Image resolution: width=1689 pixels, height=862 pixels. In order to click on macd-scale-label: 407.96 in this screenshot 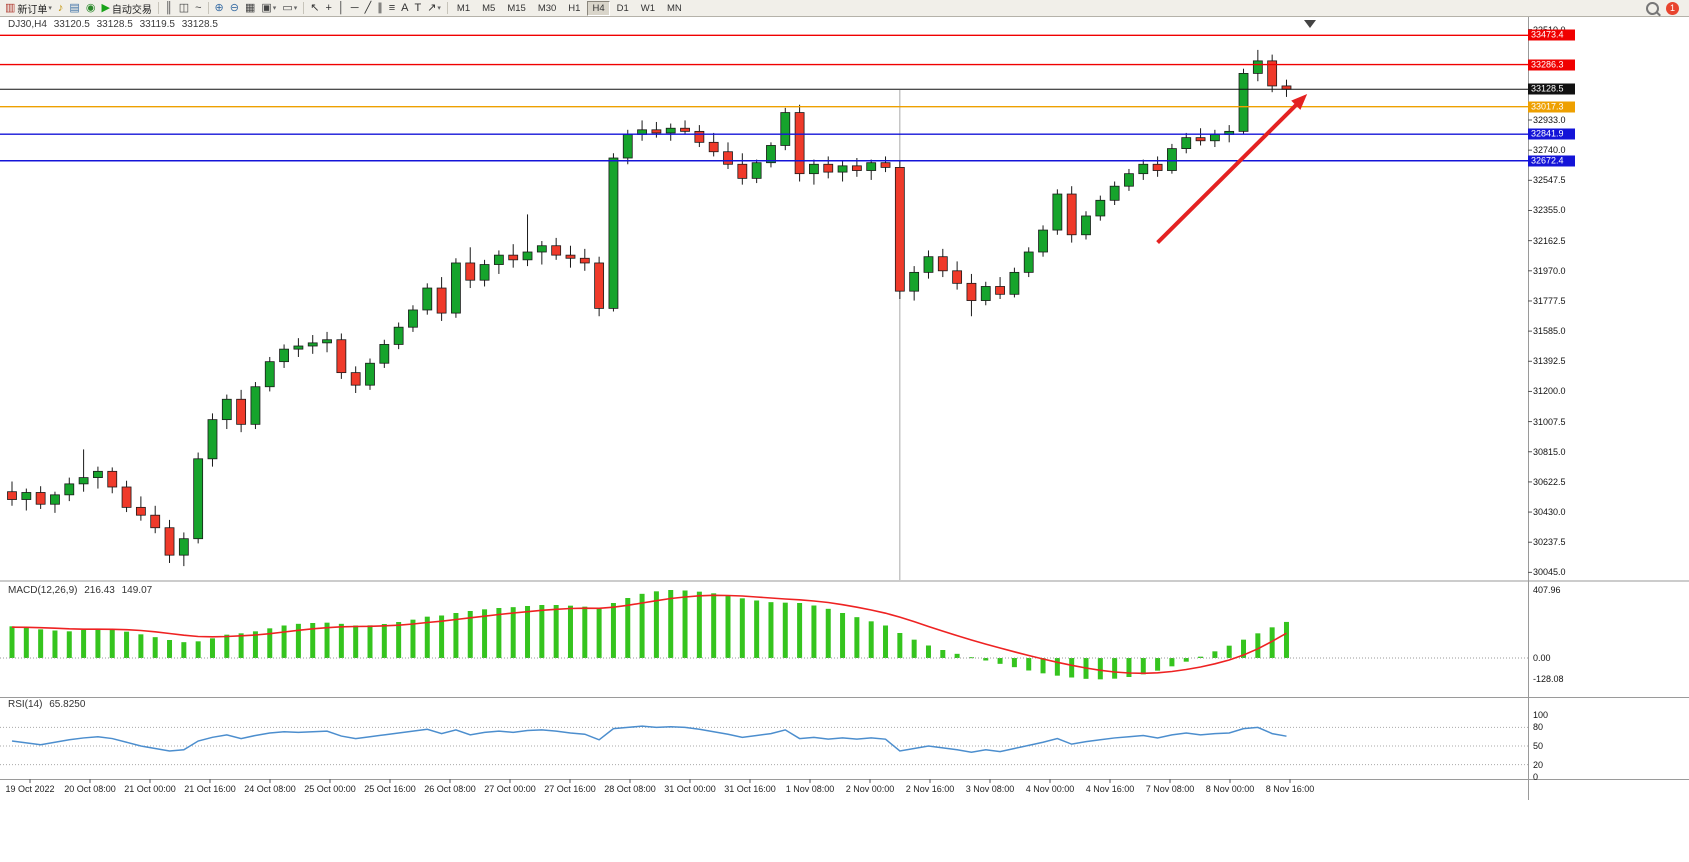, I will do `click(1547, 590)`.